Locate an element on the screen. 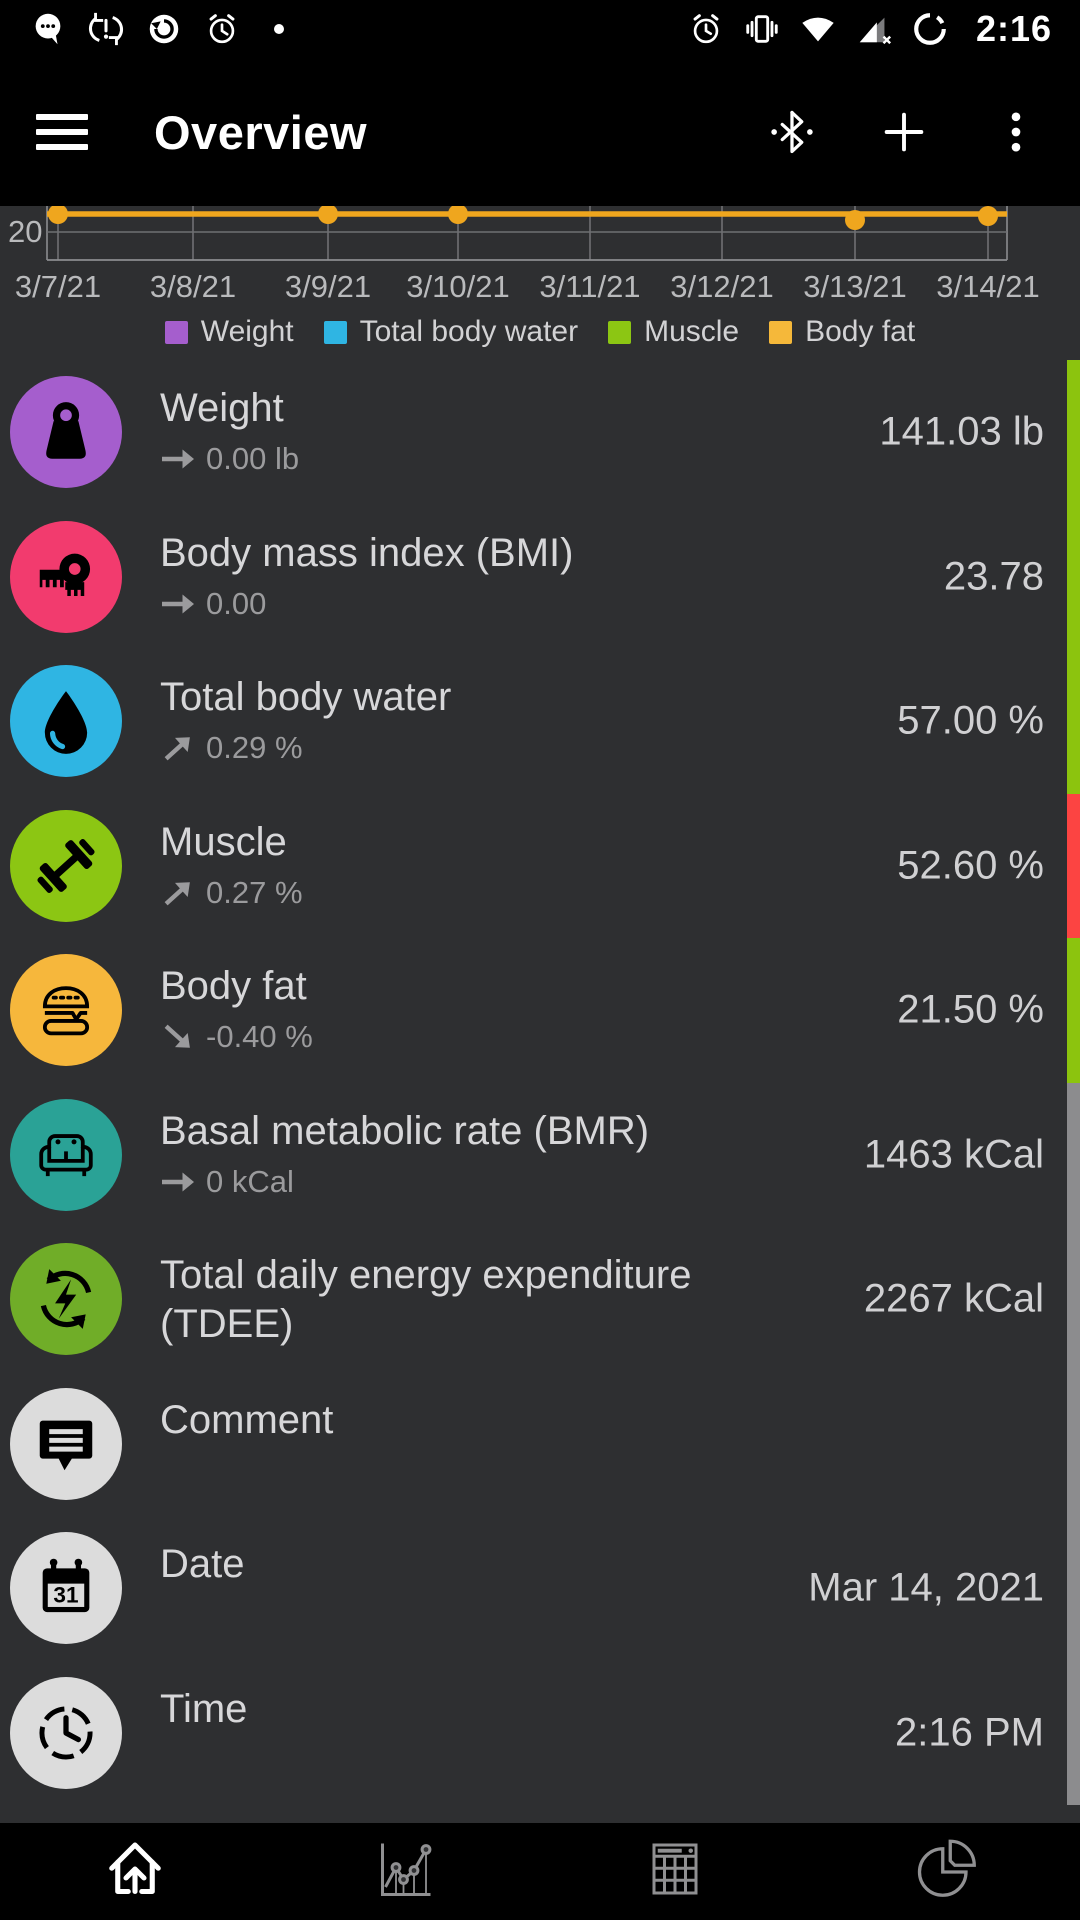 The image size is (1080, 1920). row-bmi: Body mass index (BMI) 0.00 23.78 is located at coordinates (540, 576).